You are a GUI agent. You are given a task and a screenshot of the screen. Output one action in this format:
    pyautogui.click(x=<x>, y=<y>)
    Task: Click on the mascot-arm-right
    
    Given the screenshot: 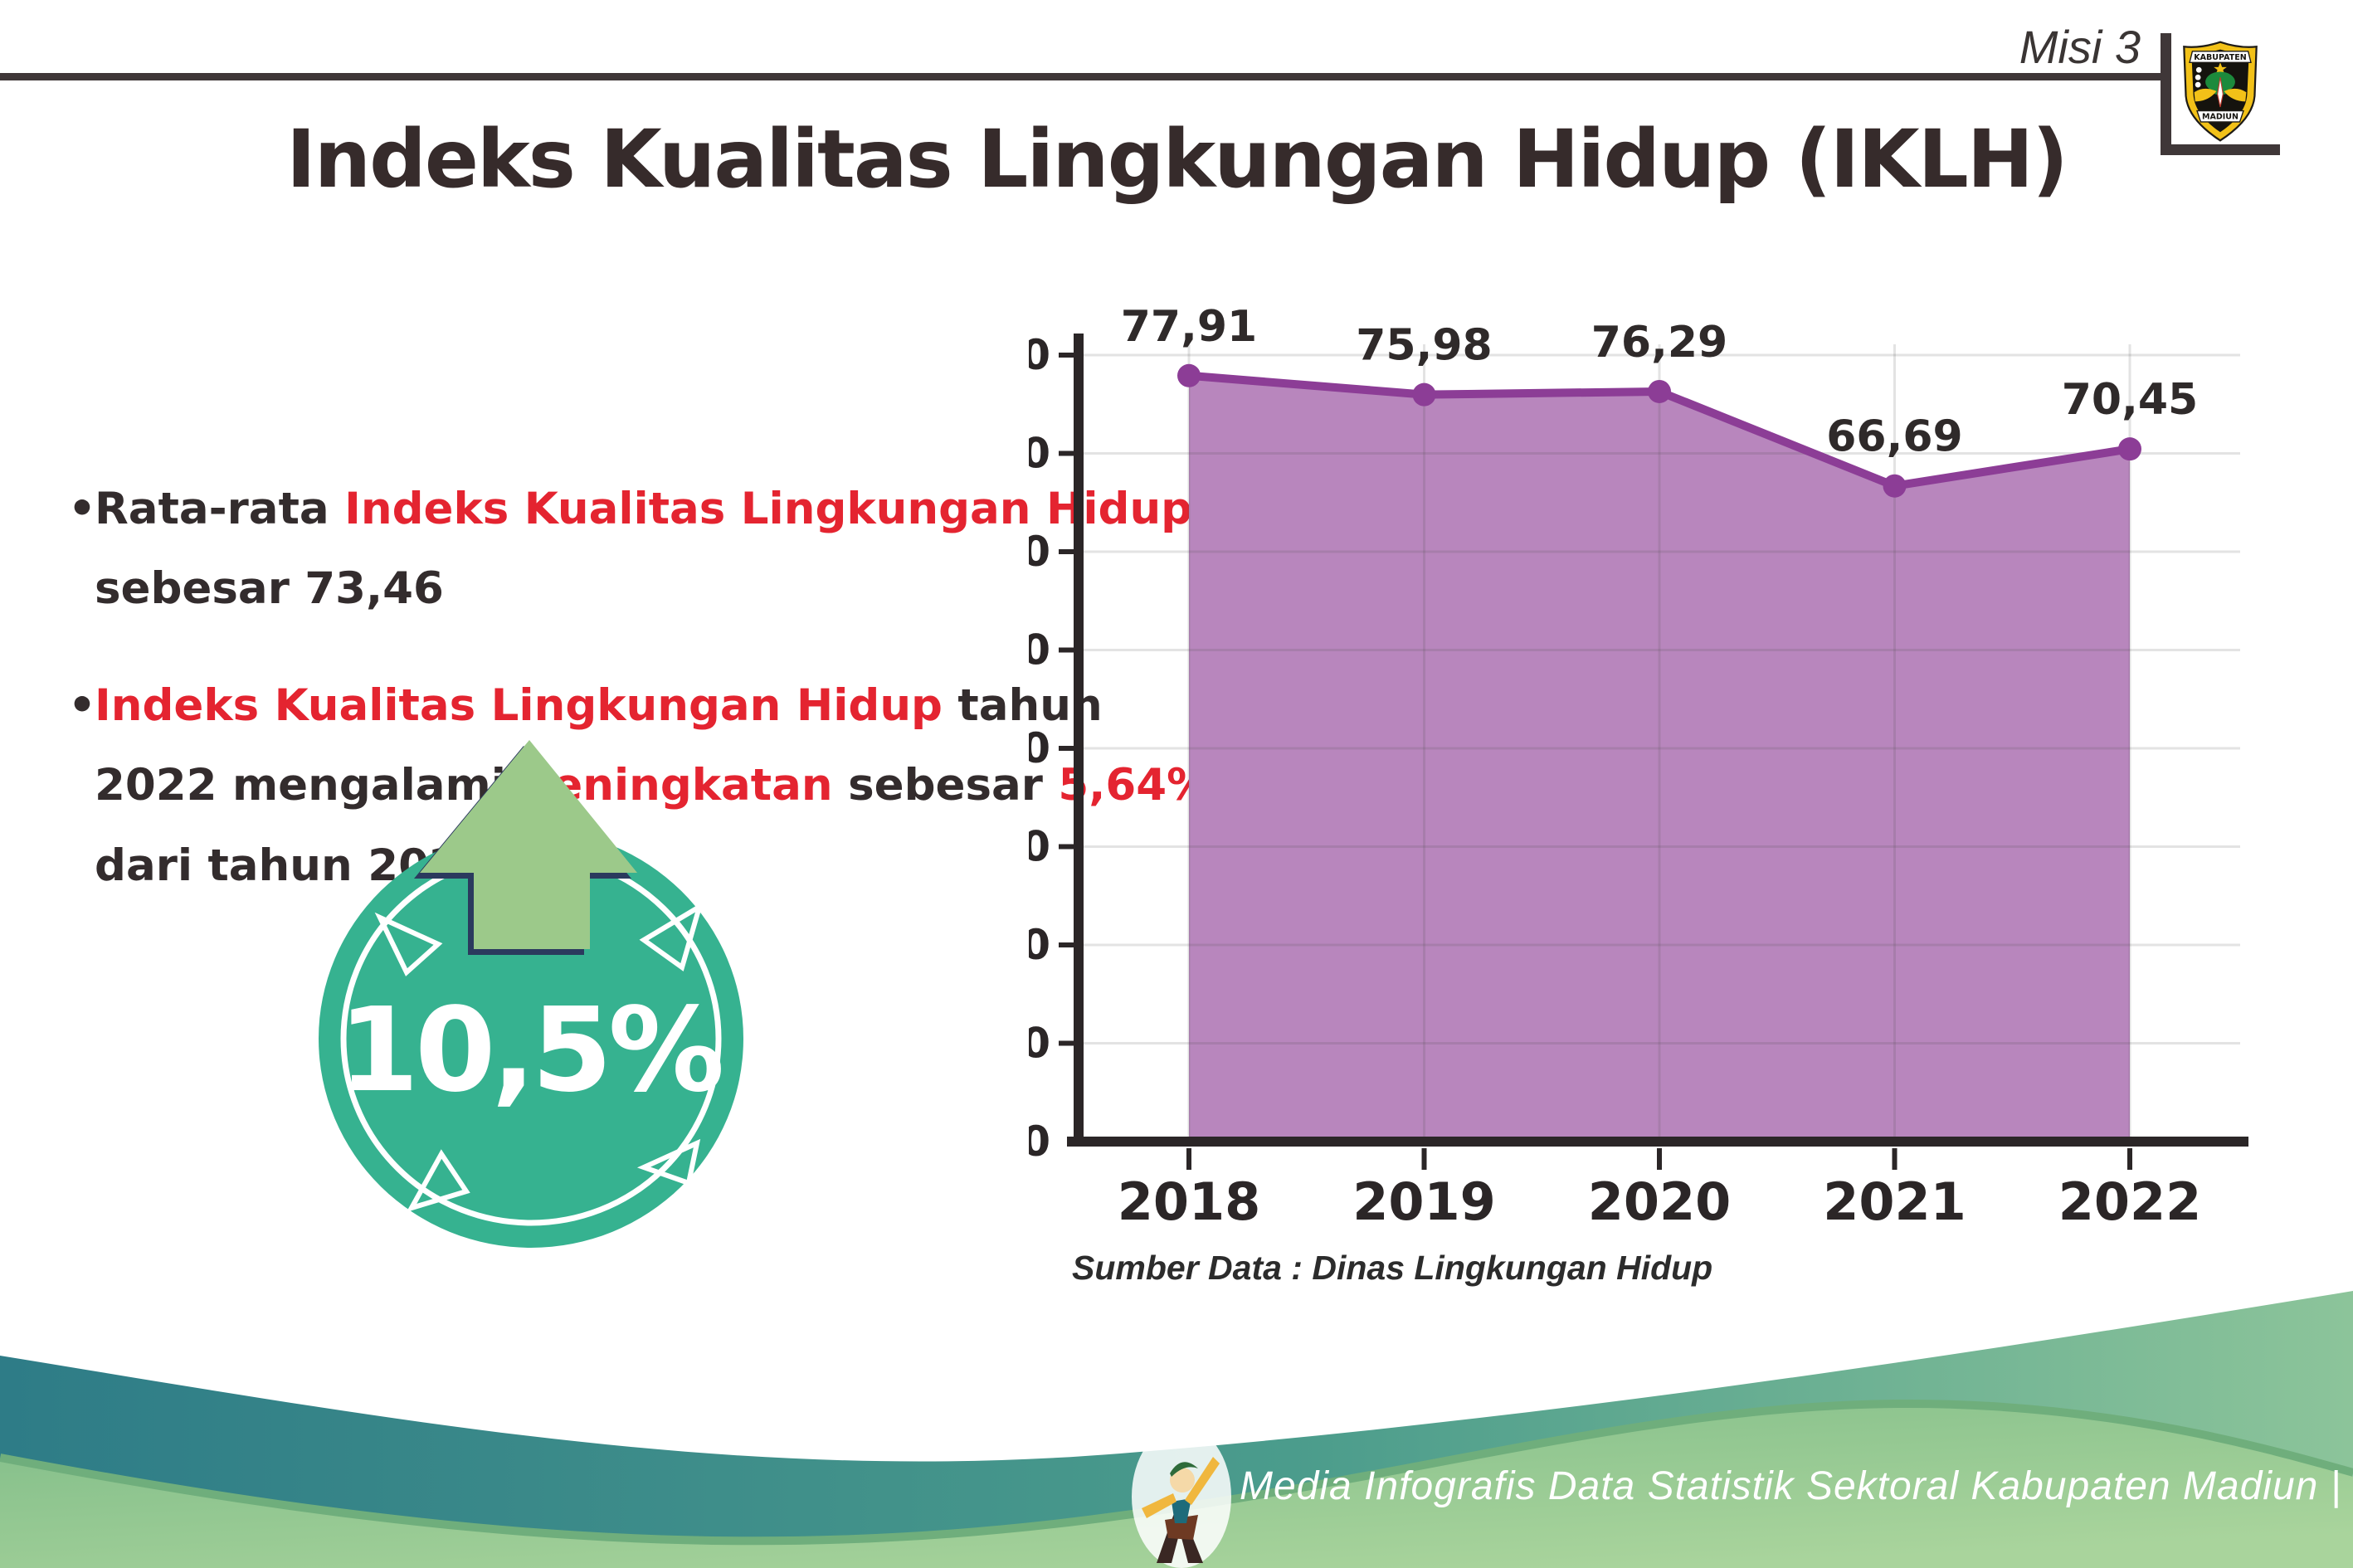 What is the action you would take?
    pyautogui.click(x=1202, y=1481)
    